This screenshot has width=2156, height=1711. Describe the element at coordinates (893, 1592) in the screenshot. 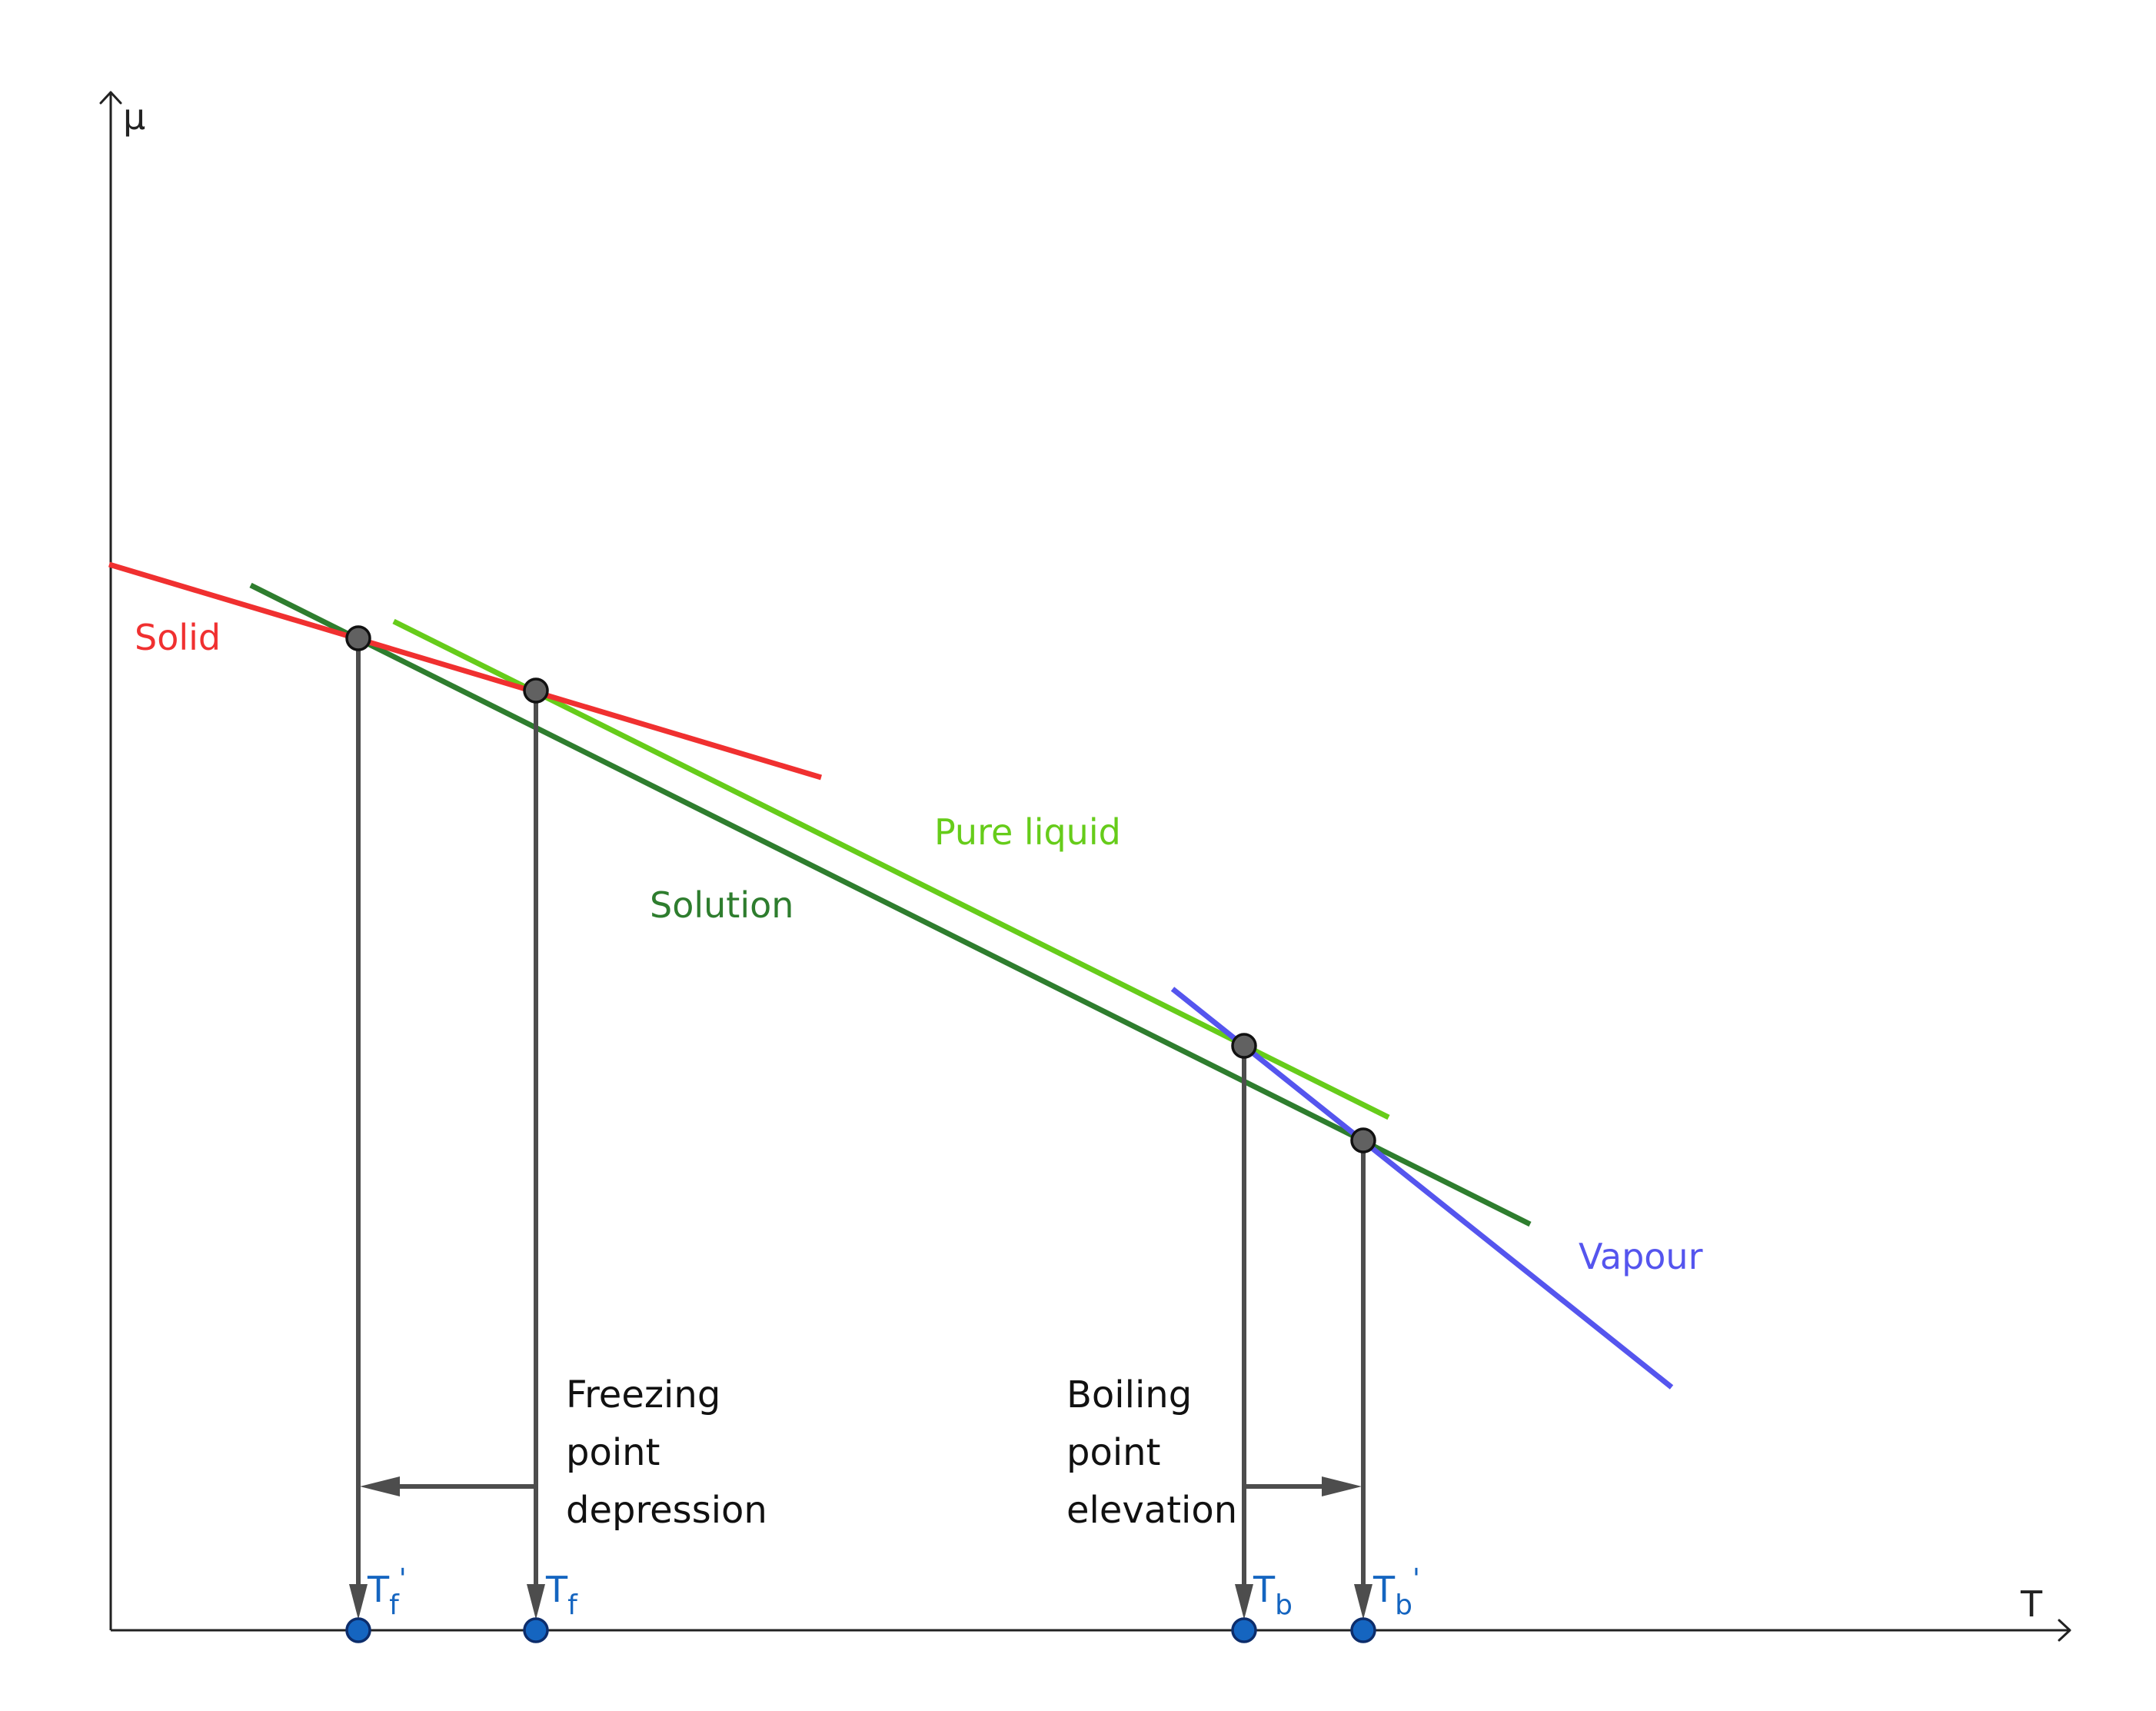

I see `temperature-labels: Tf' Tf Tb Tb'` at that location.